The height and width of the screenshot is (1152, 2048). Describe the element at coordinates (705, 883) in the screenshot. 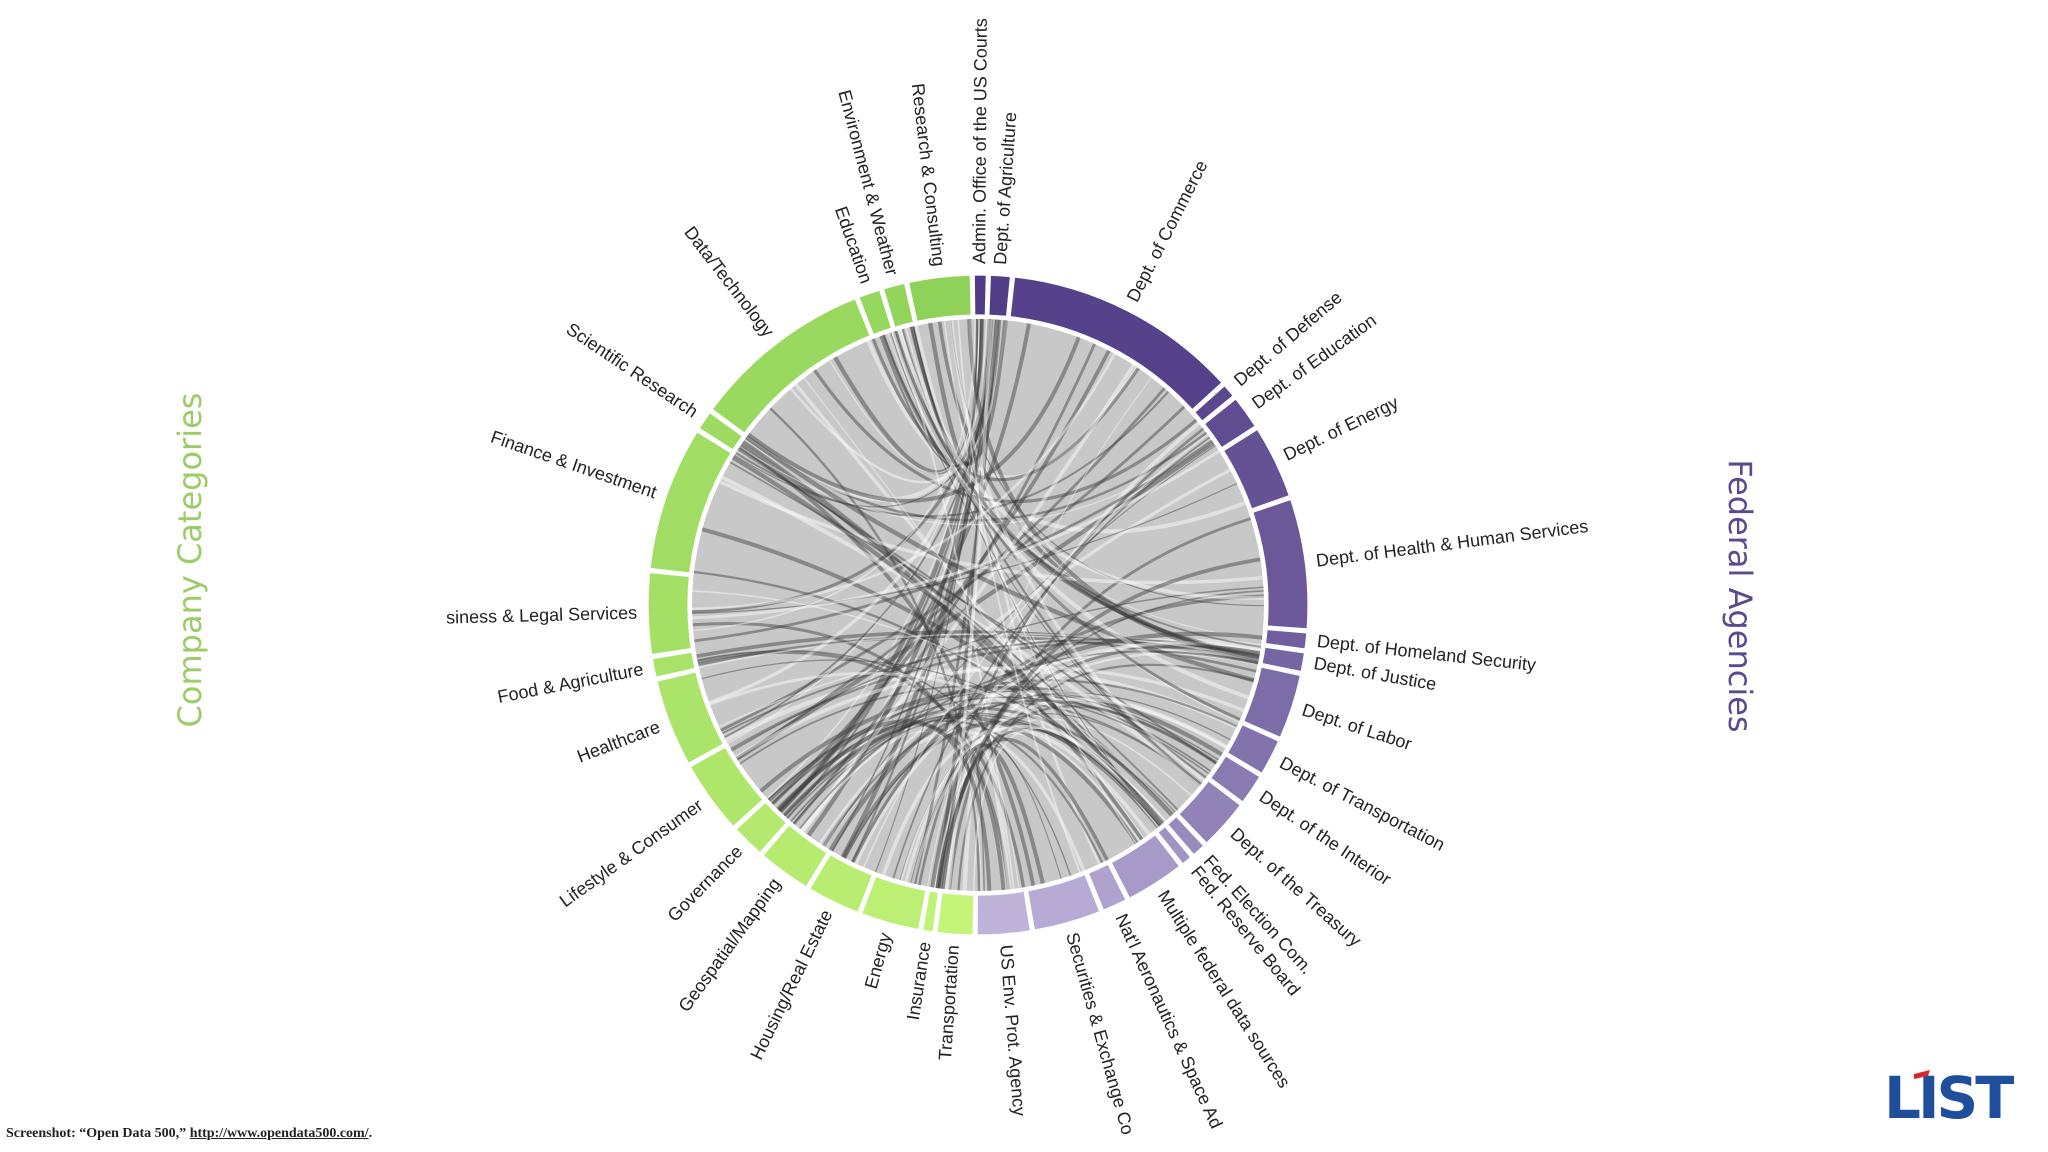

I see `label-governance: Governance` at that location.